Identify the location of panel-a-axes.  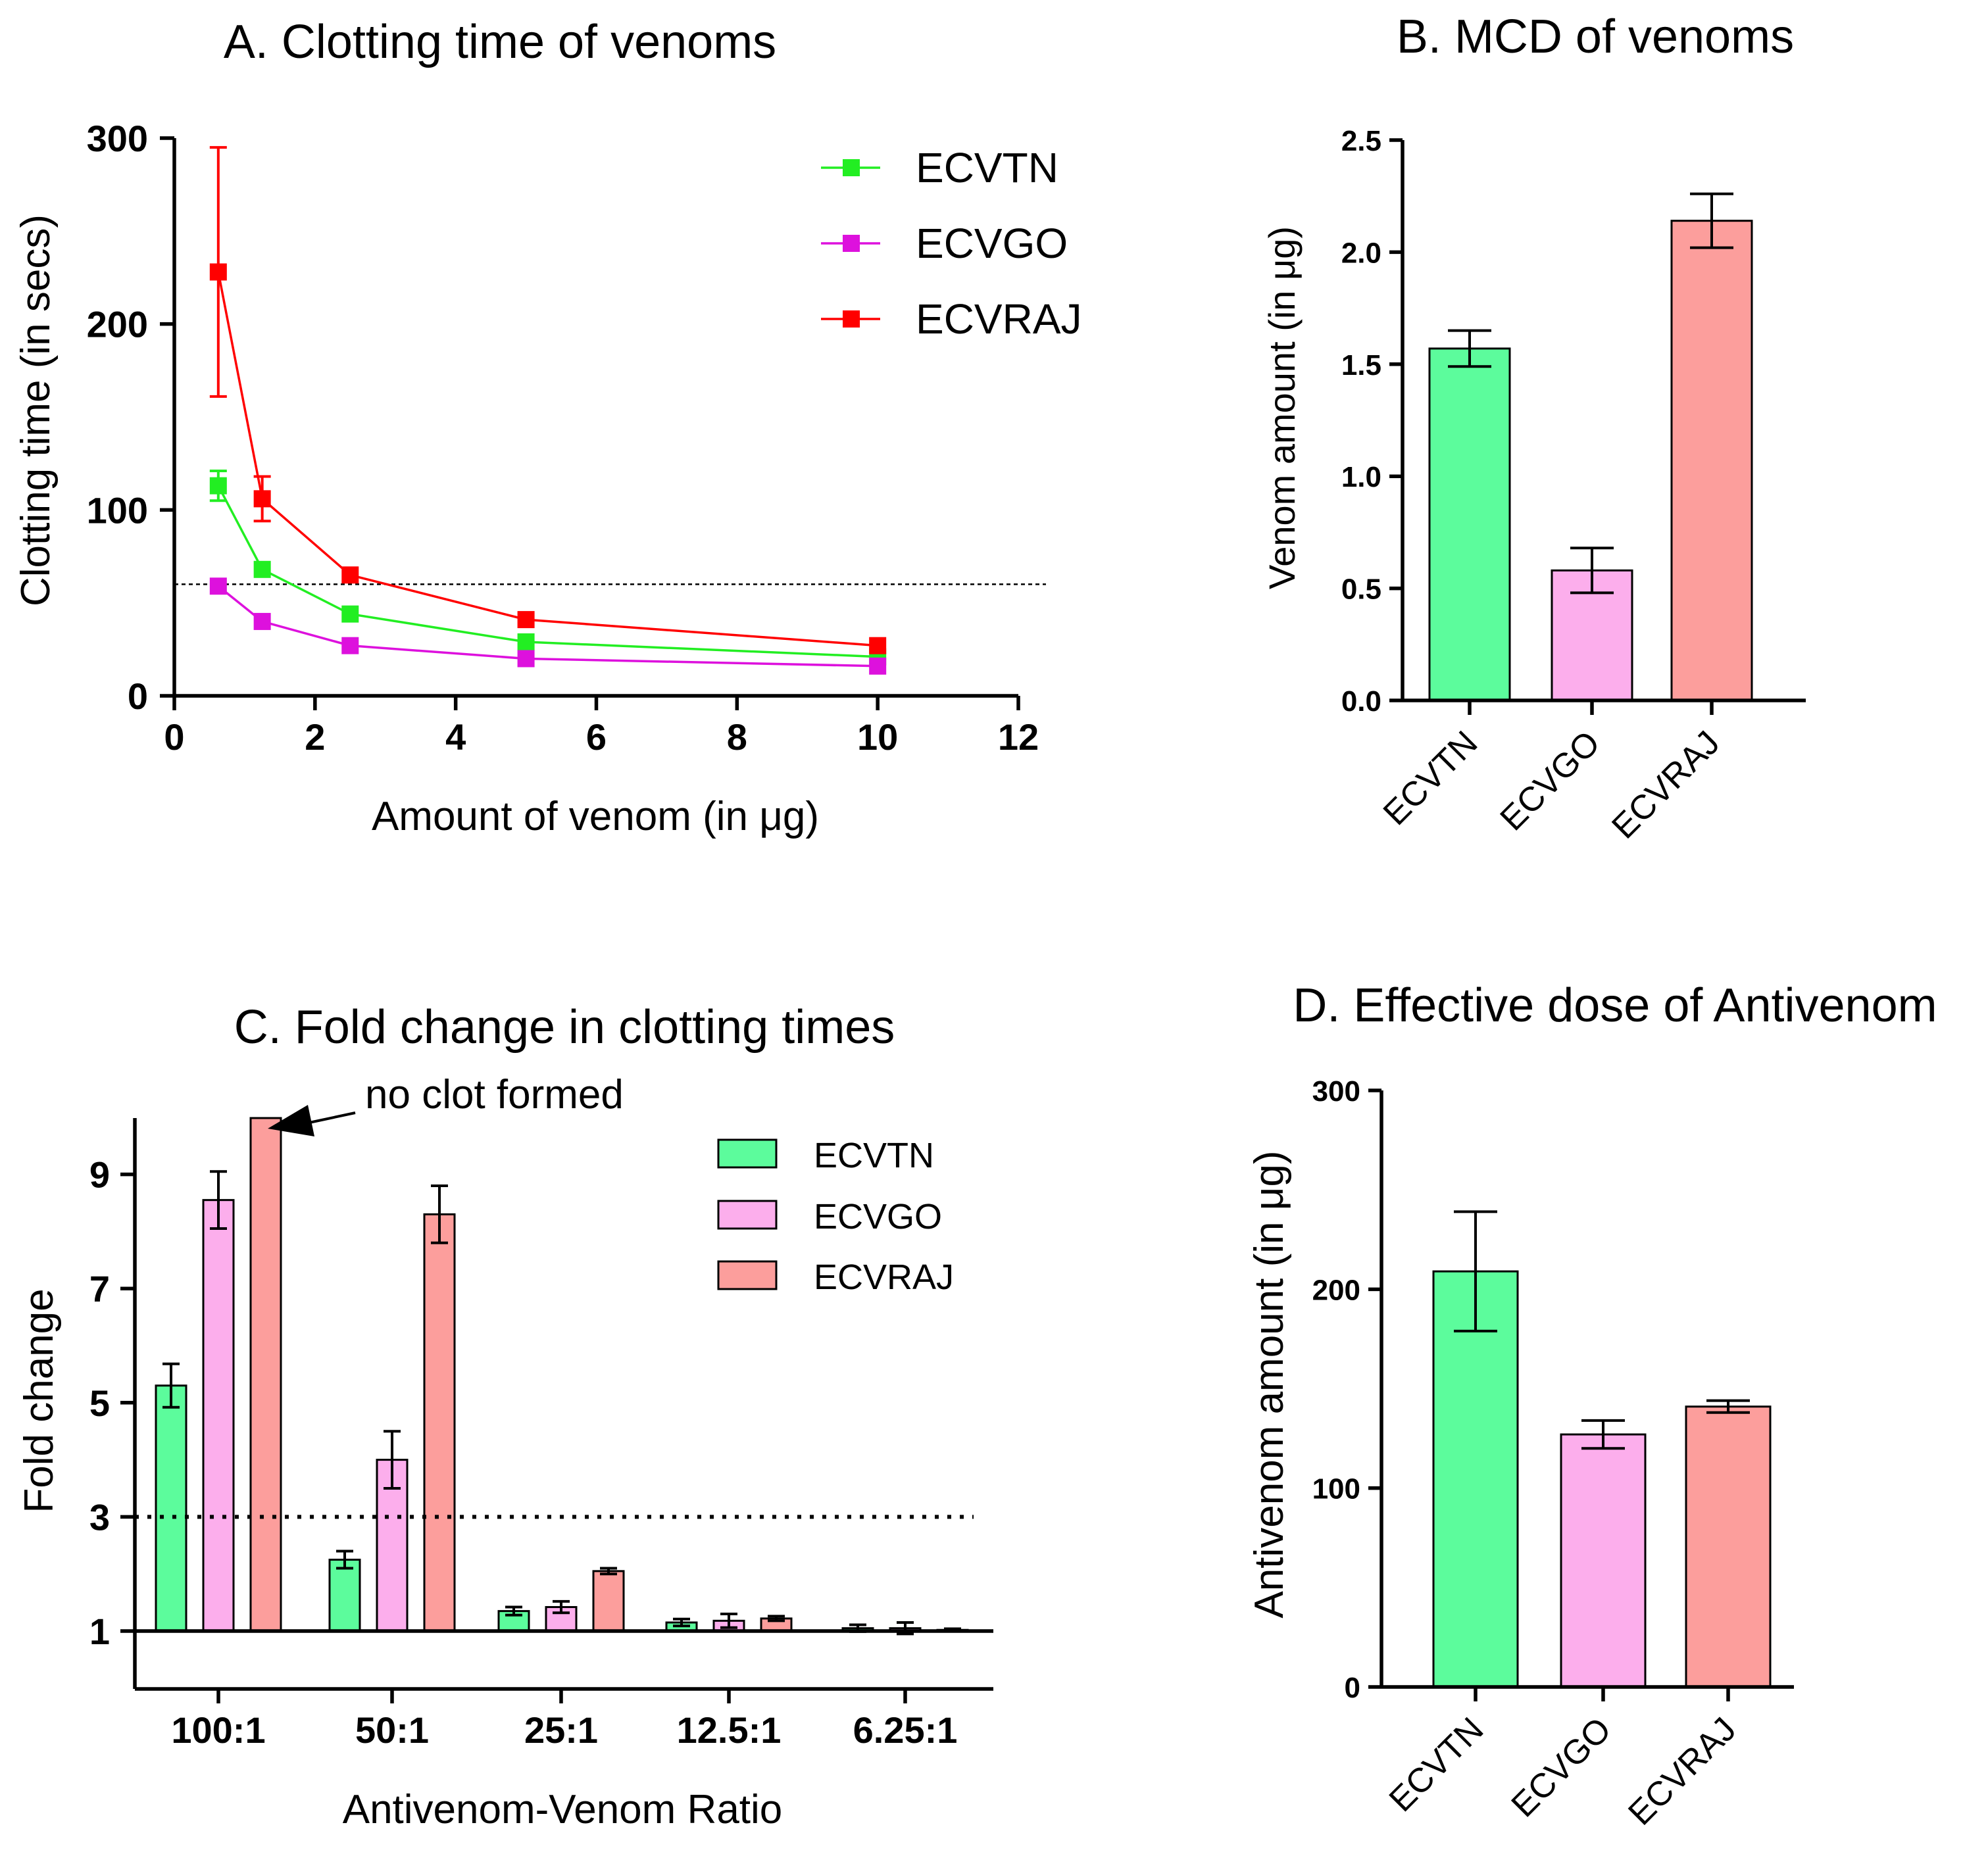
(595, 418).